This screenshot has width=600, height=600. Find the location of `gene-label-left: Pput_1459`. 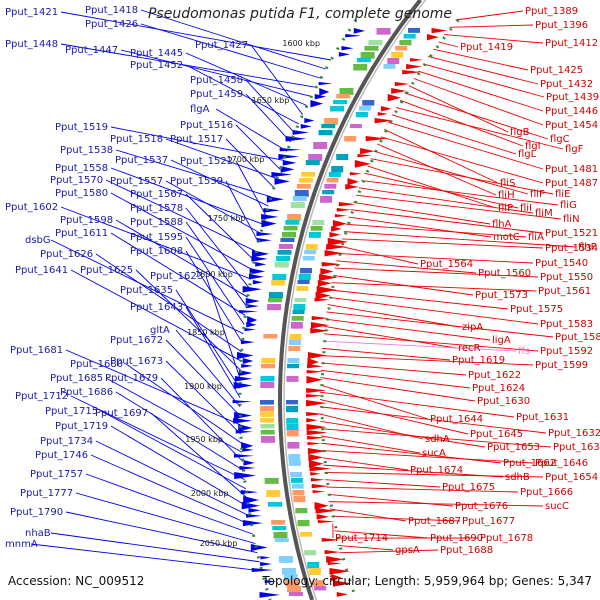

gene-label-left: Pput_1459 is located at coordinates (216, 94).